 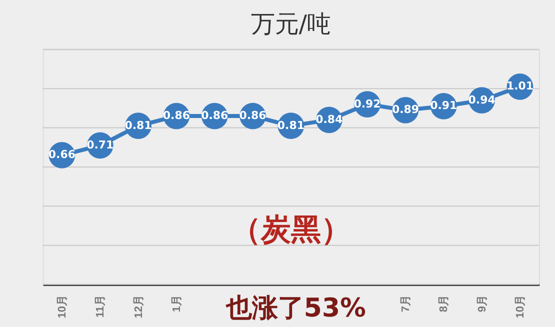 I want to click on annotation: （炭黑）, so click(x=290, y=230).